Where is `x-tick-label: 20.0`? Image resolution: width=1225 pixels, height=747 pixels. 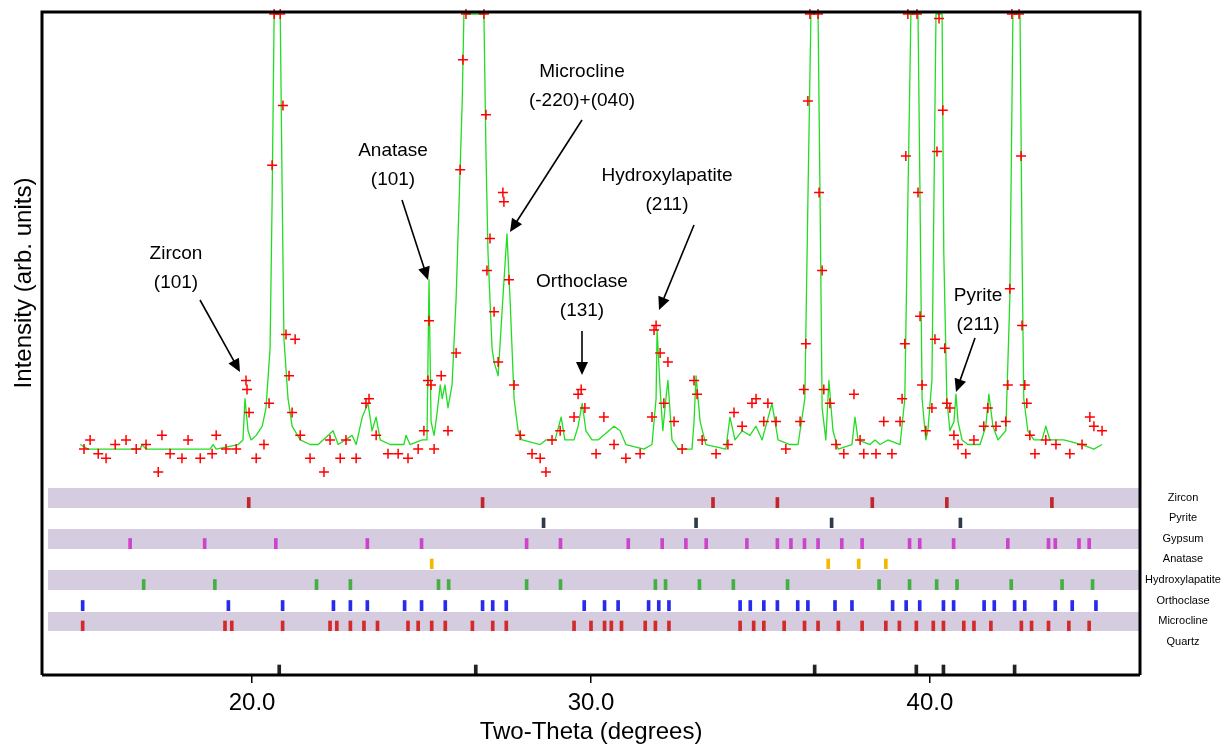 x-tick-label: 20.0 is located at coordinates (252, 702).